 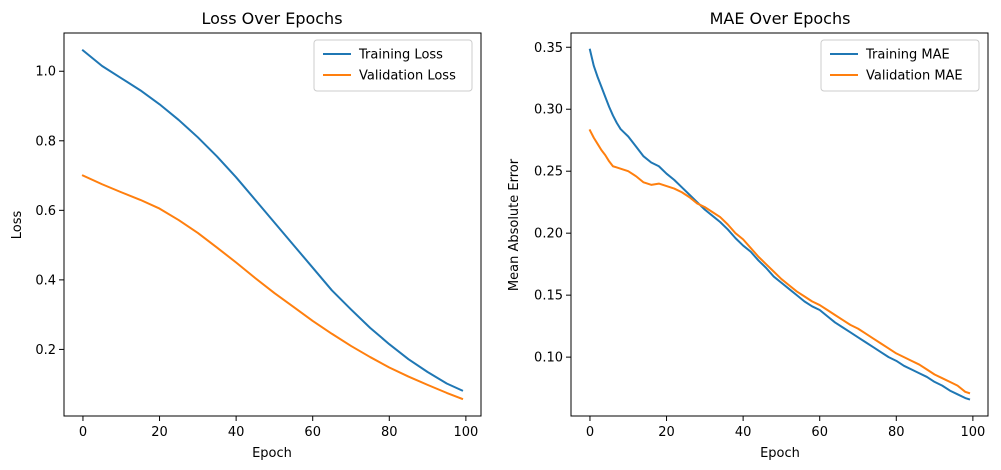 I want to click on loss-x-tick-label-3: 60, so click(x=312, y=432).